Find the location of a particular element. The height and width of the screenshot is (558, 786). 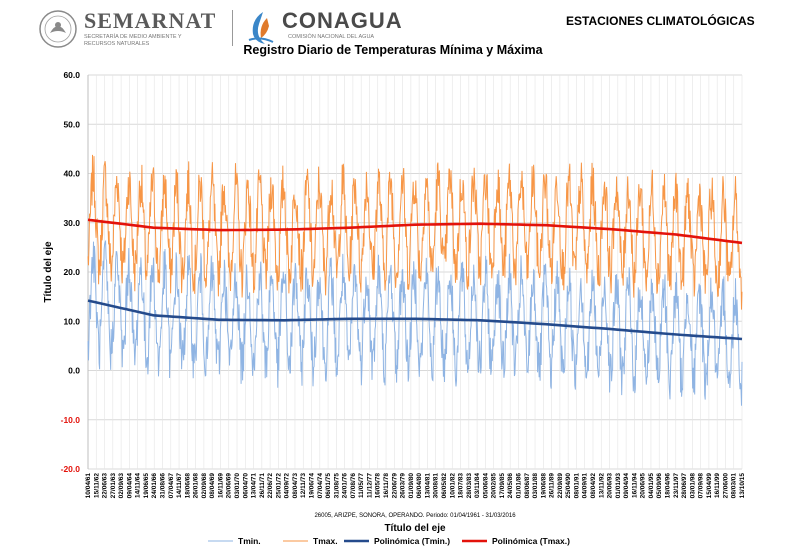

x-tick-label: 10/01/82 is located at coordinates (452, 486).